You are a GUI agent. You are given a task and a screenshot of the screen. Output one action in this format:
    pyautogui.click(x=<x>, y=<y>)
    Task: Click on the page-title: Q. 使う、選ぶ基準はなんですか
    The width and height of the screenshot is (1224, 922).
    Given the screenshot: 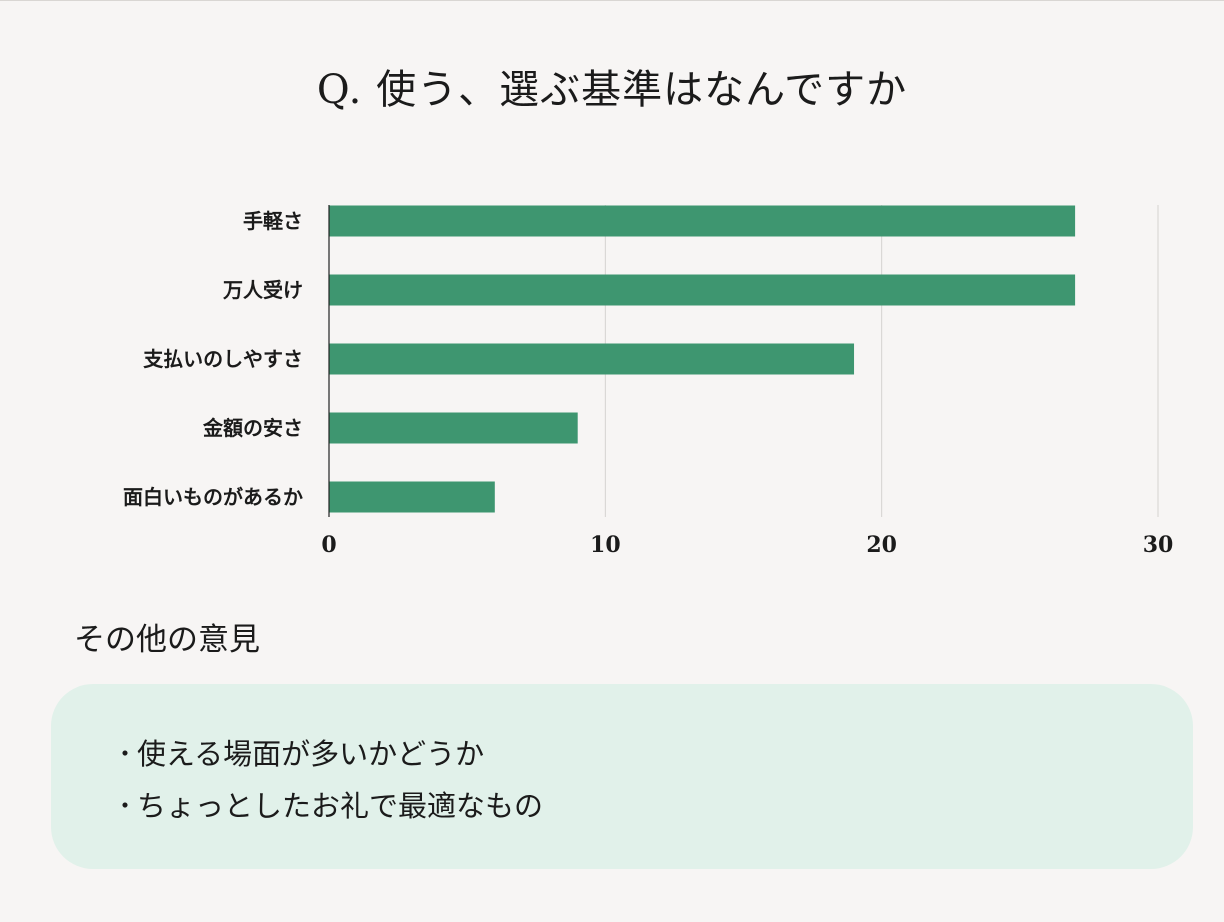 What is the action you would take?
    pyautogui.click(x=612, y=90)
    